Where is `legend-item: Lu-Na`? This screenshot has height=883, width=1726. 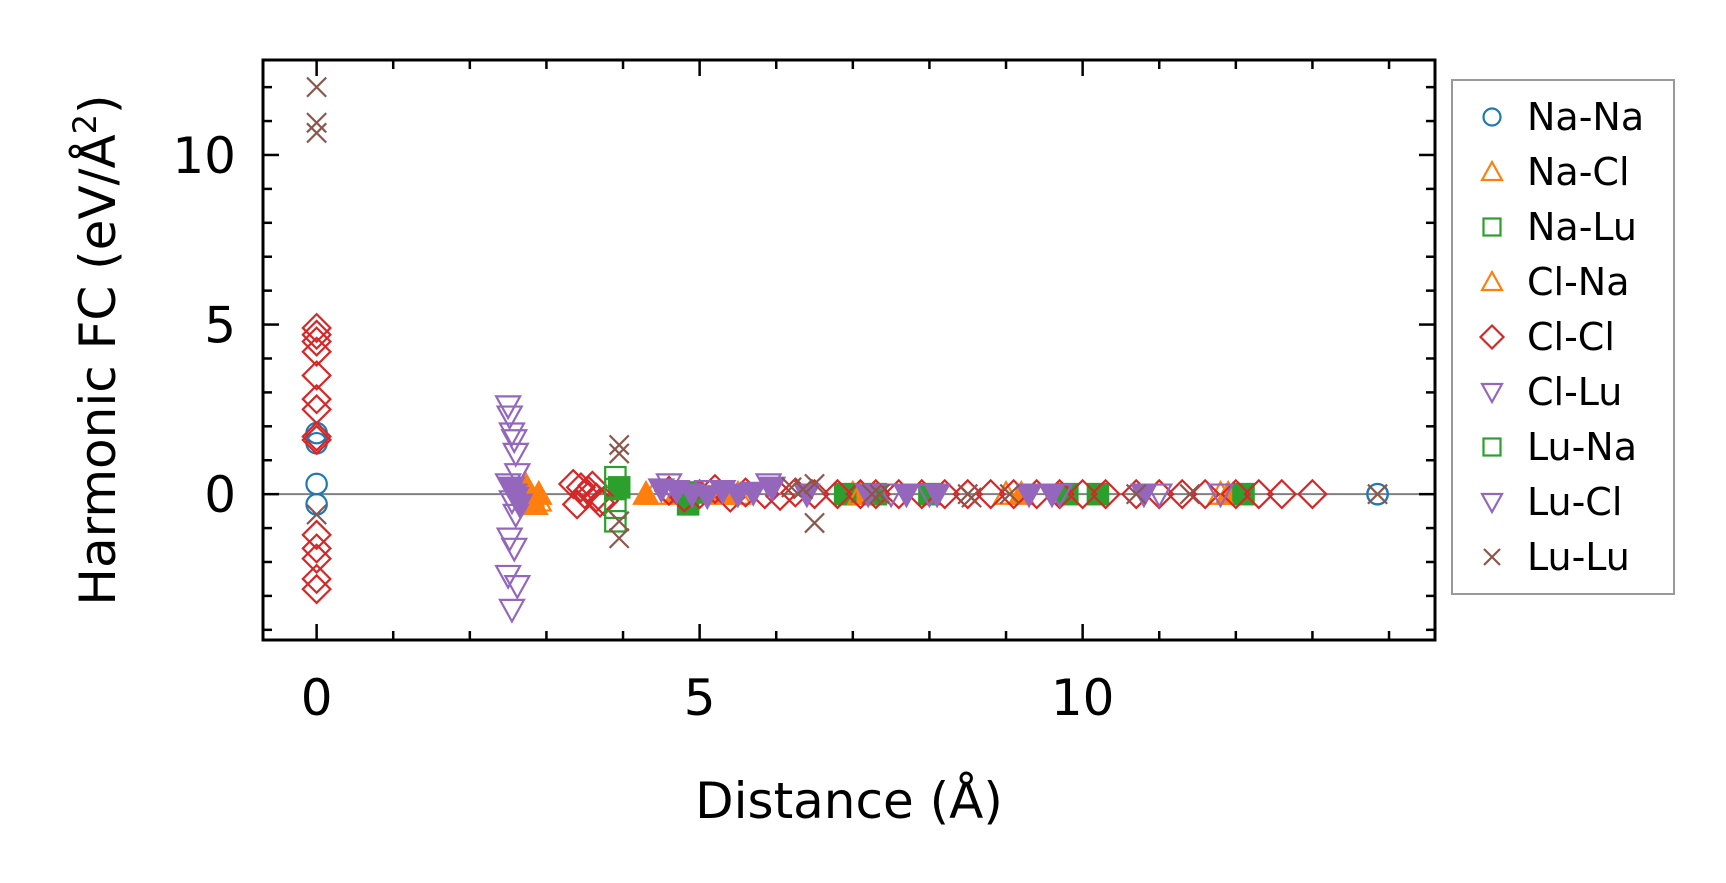
legend-item: Lu-Na is located at coordinates (1559, 447).